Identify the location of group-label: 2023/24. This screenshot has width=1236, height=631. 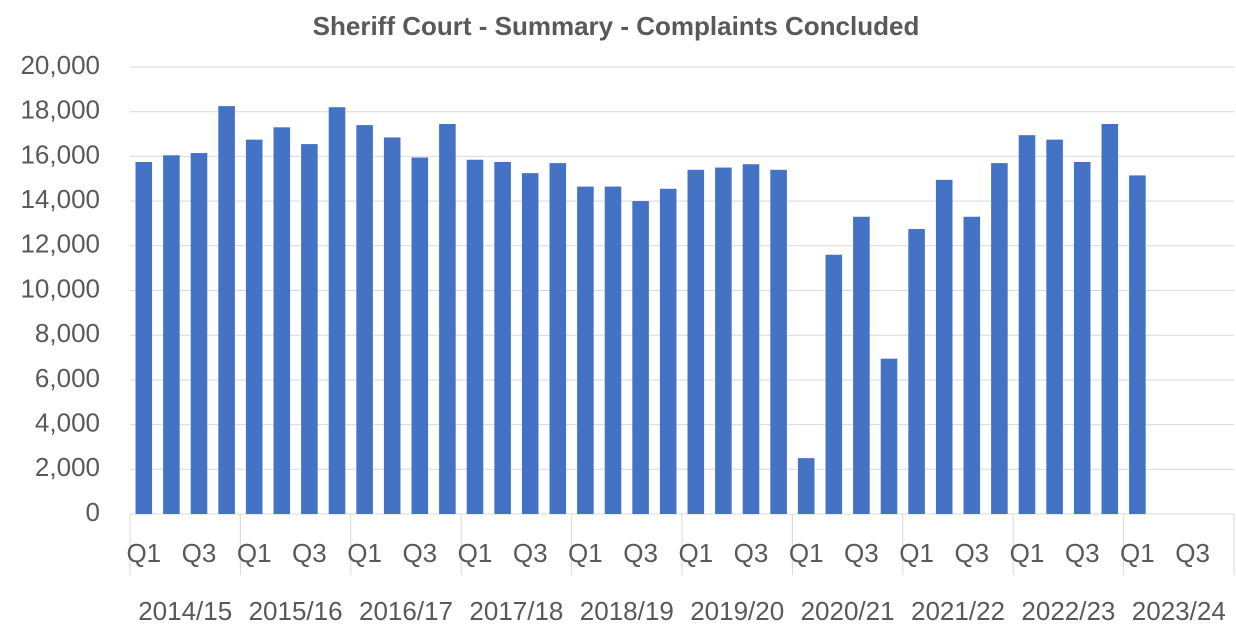
(1179, 611).